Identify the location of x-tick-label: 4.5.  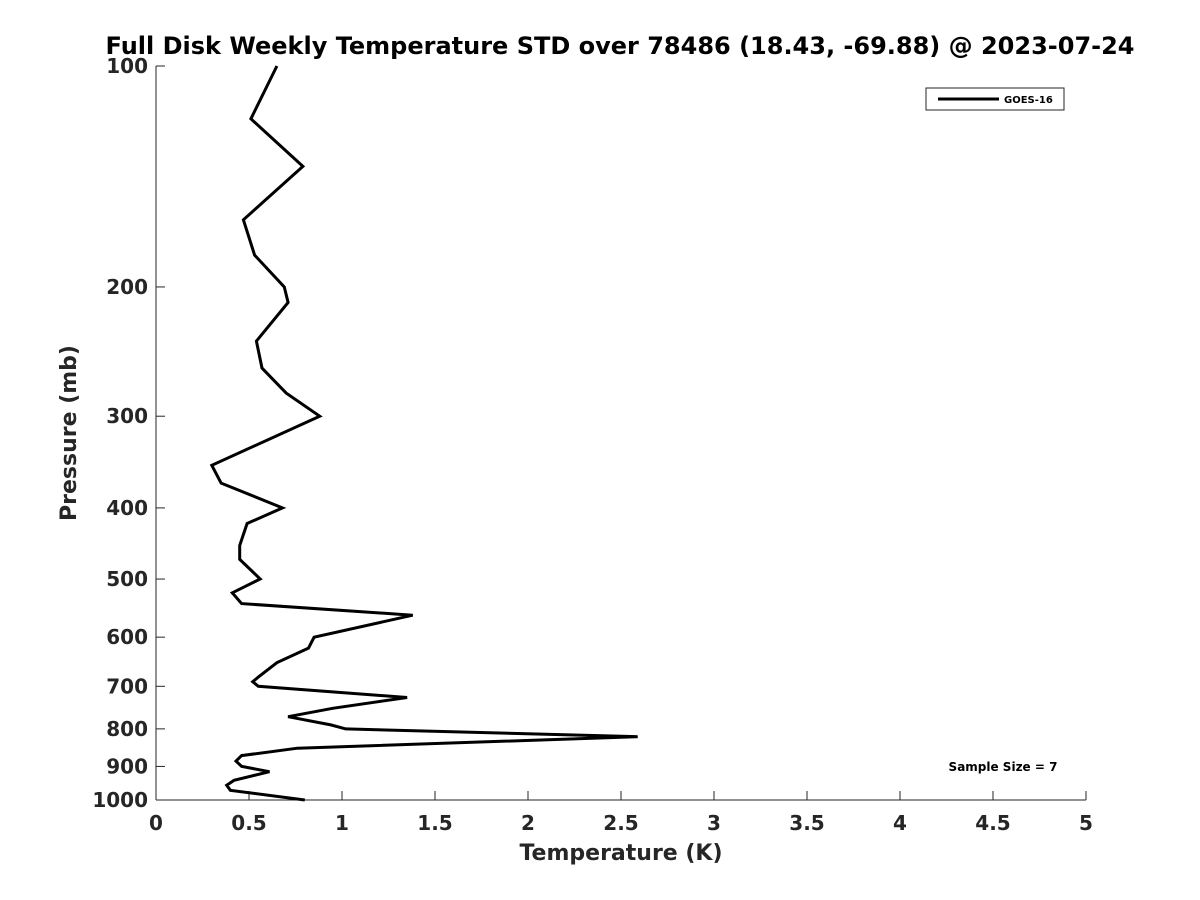
(992, 823).